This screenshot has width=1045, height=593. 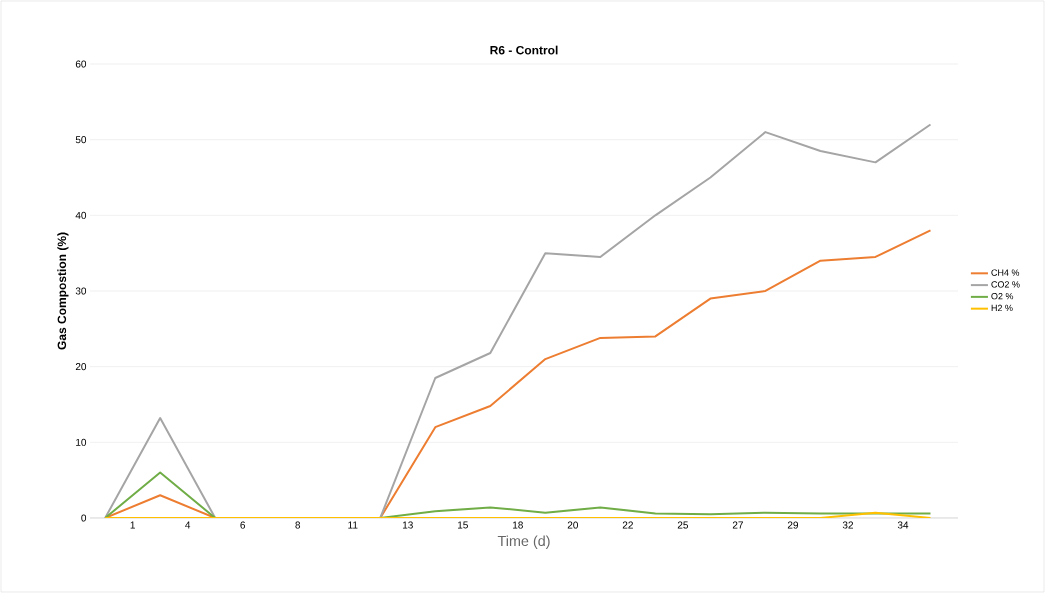 I want to click on x-tick-label: 6, so click(x=243, y=525).